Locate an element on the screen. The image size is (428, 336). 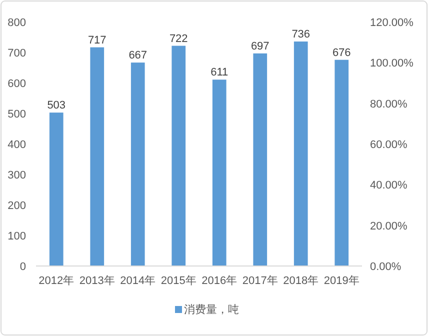
y2-tick-label: 60.00% is located at coordinates (389, 145).